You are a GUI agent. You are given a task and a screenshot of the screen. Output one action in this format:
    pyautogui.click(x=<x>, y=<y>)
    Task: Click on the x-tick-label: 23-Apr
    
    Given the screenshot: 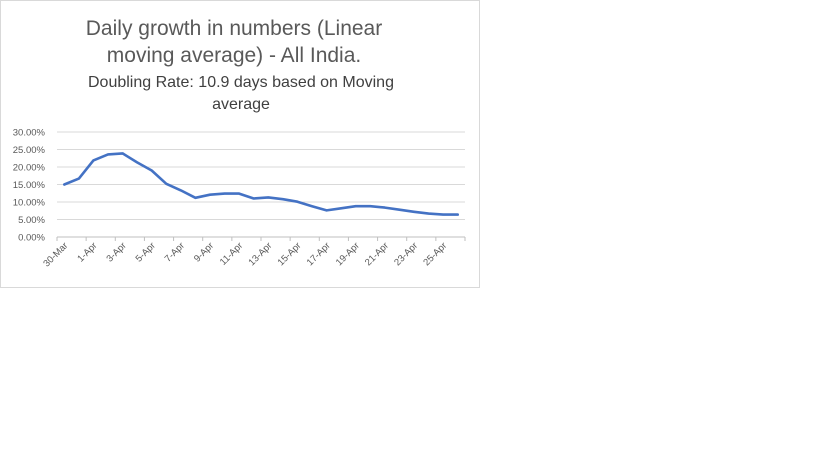 What is the action you would take?
    pyautogui.click(x=406, y=254)
    